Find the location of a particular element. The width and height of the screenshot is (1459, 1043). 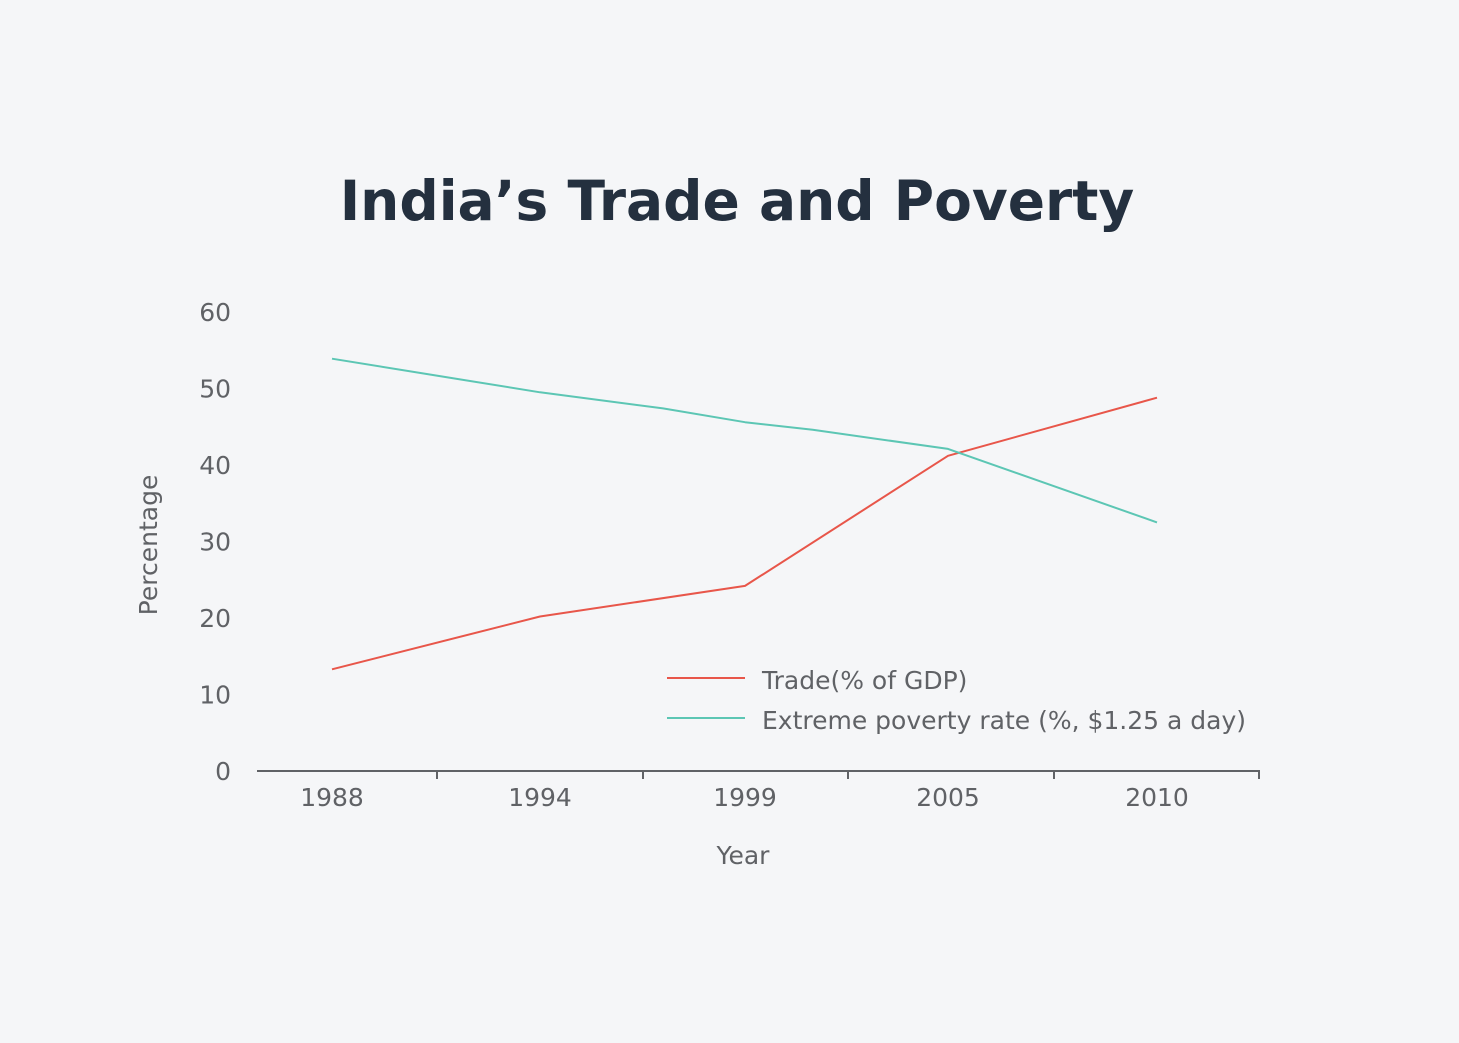

x-tick-label: 1999 is located at coordinates (745, 797).